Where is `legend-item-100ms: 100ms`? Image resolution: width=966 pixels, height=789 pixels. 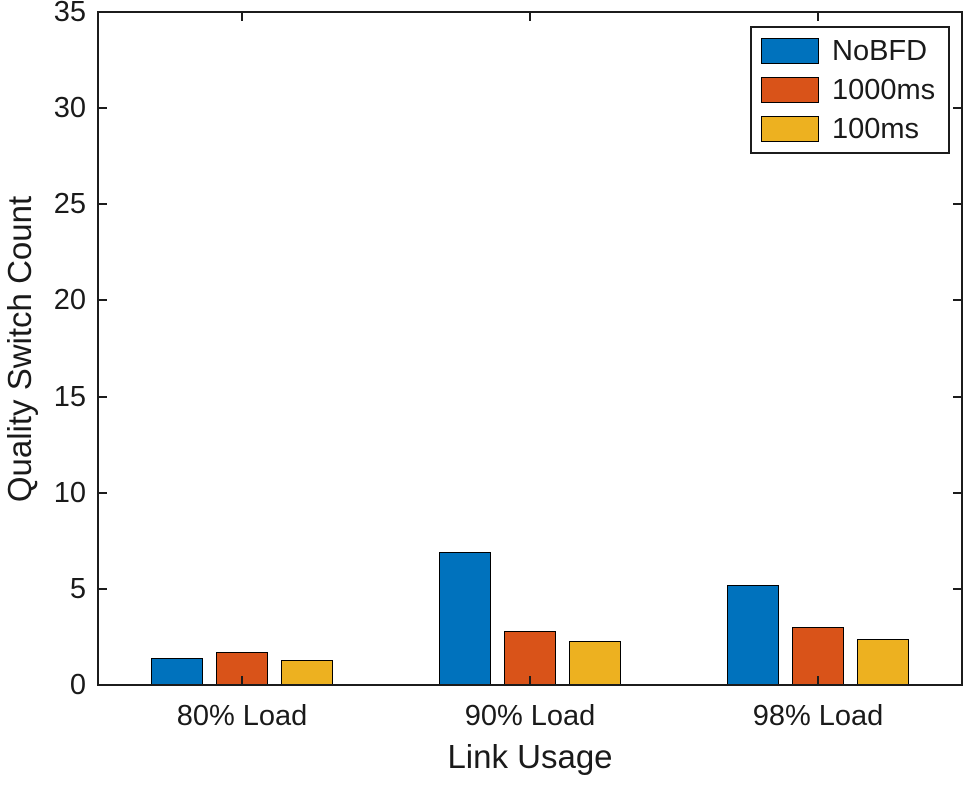
legend-item-100ms: 100ms is located at coordinates (850, 129).